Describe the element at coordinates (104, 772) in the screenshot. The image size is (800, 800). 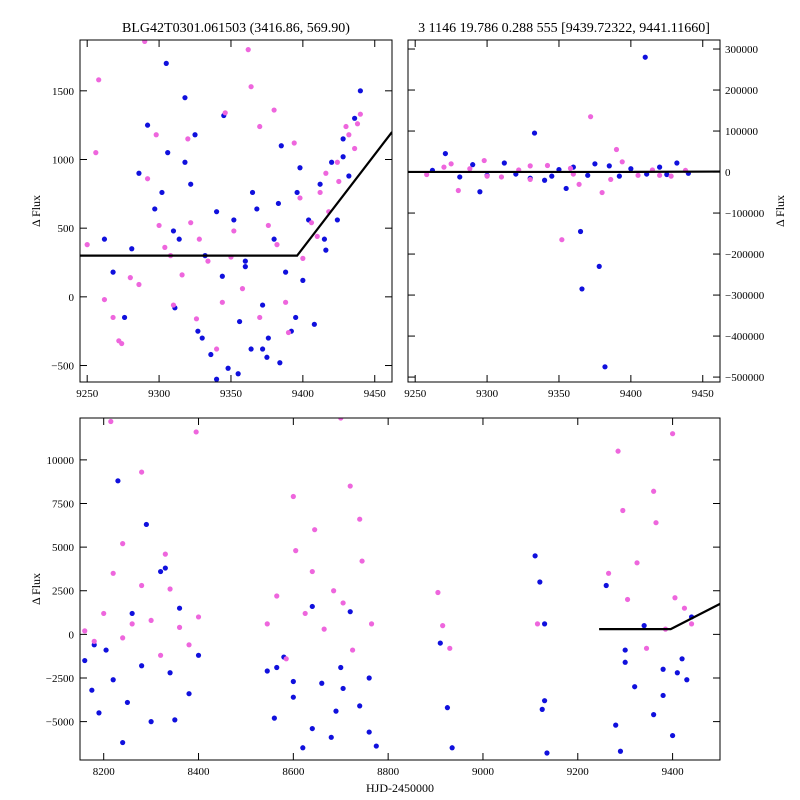
I see `x-tick-label: 8200` at that location.